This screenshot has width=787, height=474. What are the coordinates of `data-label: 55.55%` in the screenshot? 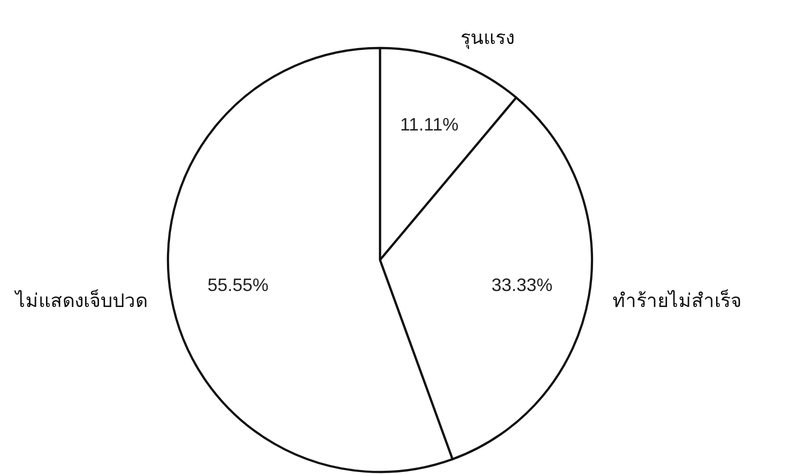 It's located at (238, 285).